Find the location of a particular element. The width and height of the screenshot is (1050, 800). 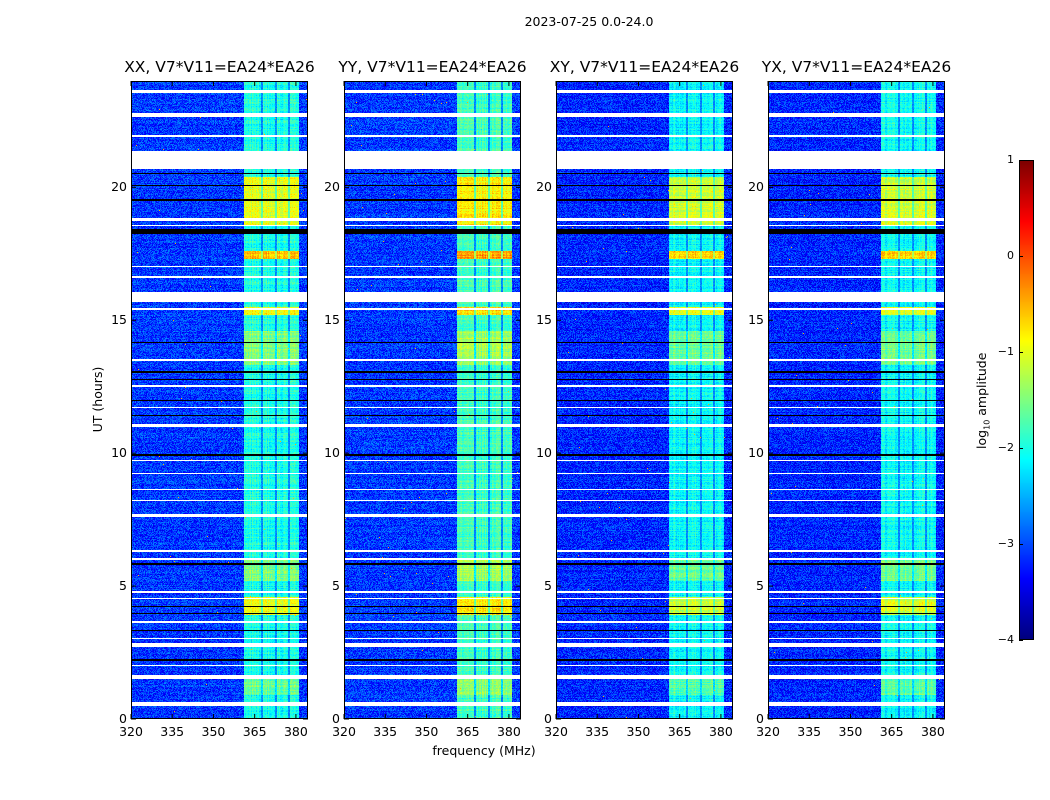

colorbar-tick-label: −4 is located at coordinates (1005, 639).